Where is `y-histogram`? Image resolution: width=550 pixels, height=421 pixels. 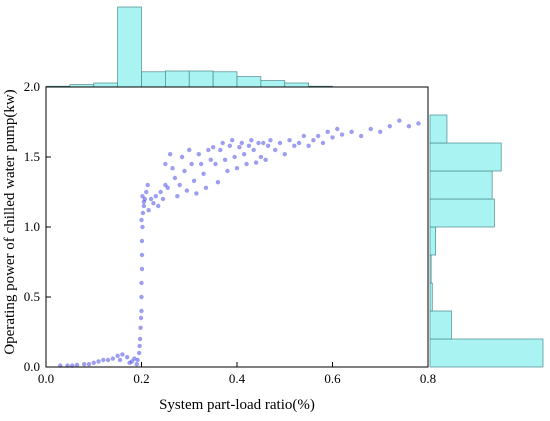 y-histogram is located at coordinates (486, 241).